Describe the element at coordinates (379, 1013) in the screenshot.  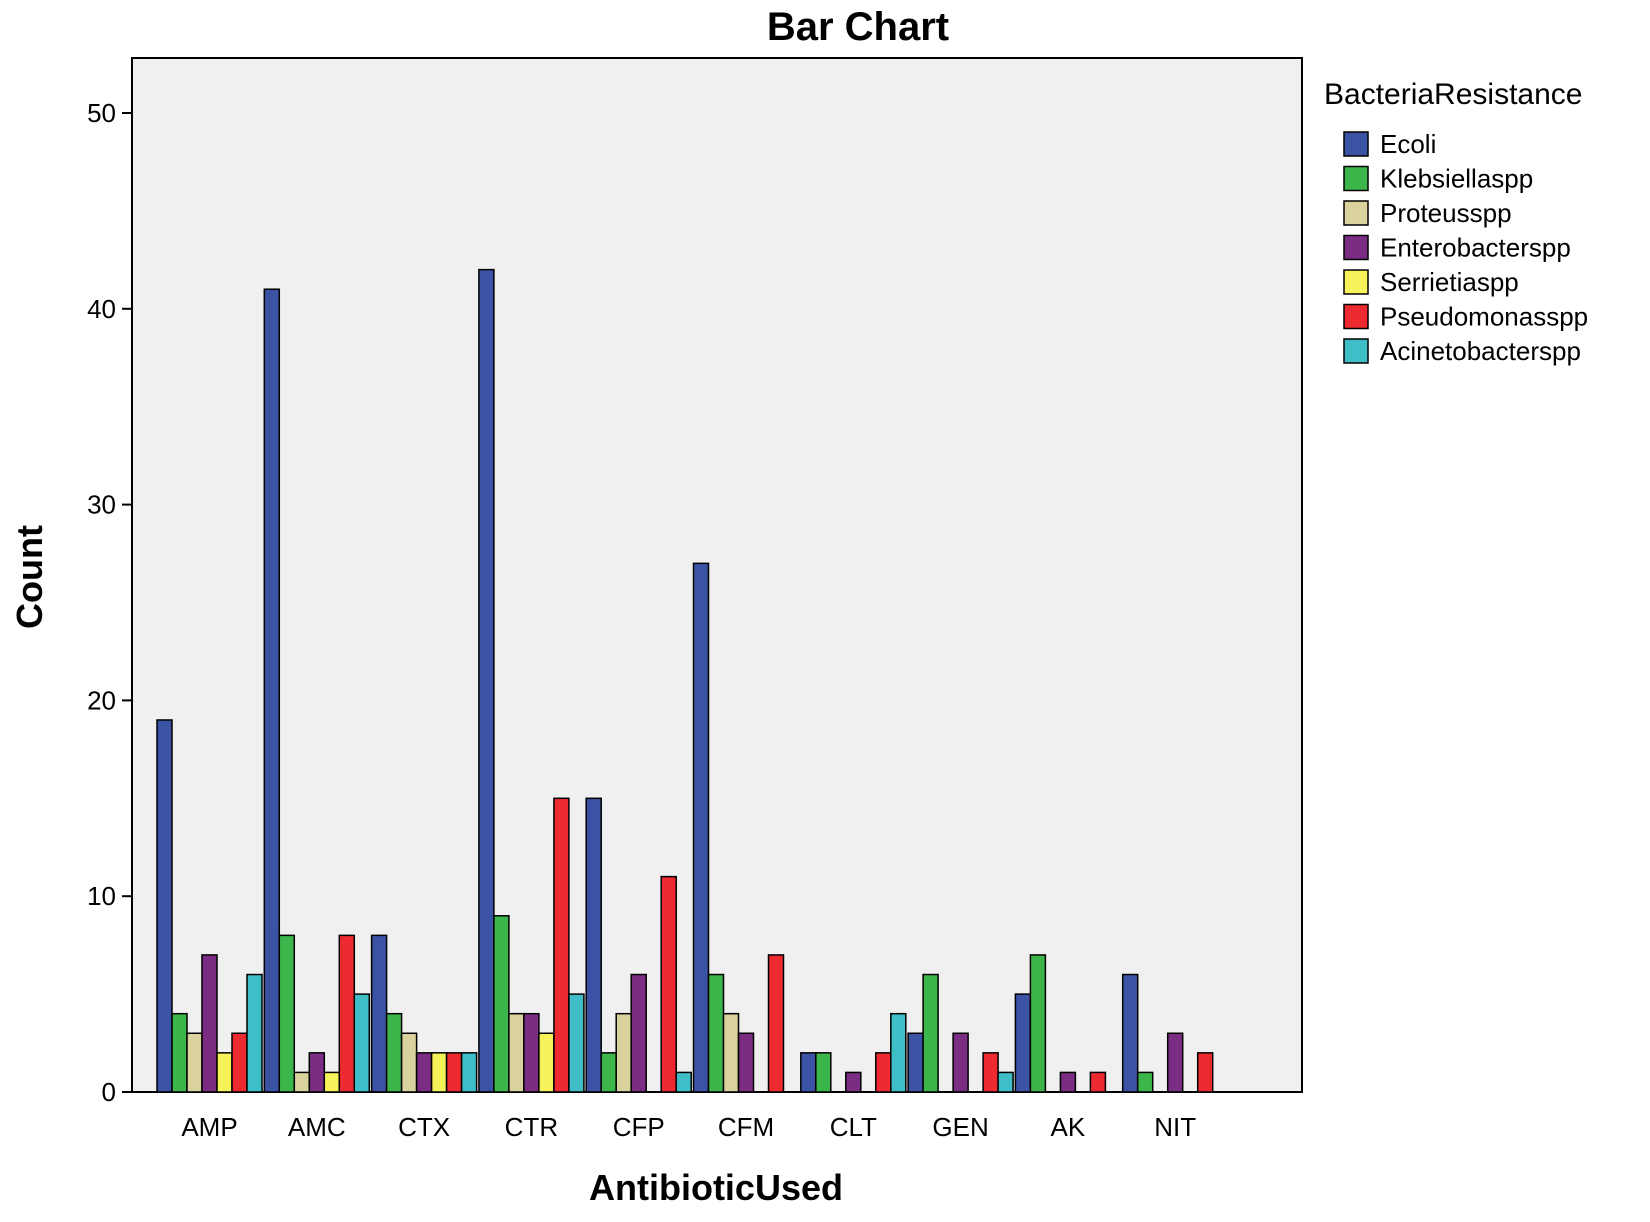
I see `bar-ecoli-ctx` at that location.